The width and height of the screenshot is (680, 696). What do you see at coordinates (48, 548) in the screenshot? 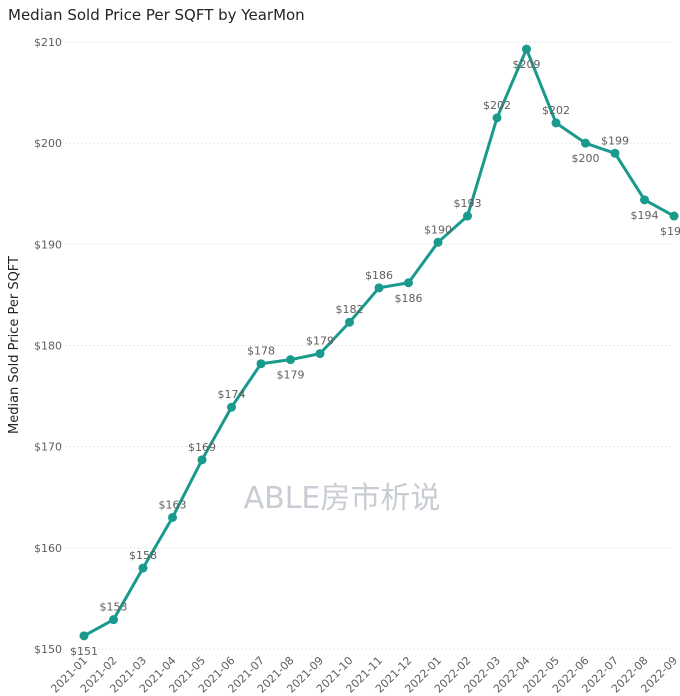
I see `y-tick-label: $160` at bounding box center [48, 548].